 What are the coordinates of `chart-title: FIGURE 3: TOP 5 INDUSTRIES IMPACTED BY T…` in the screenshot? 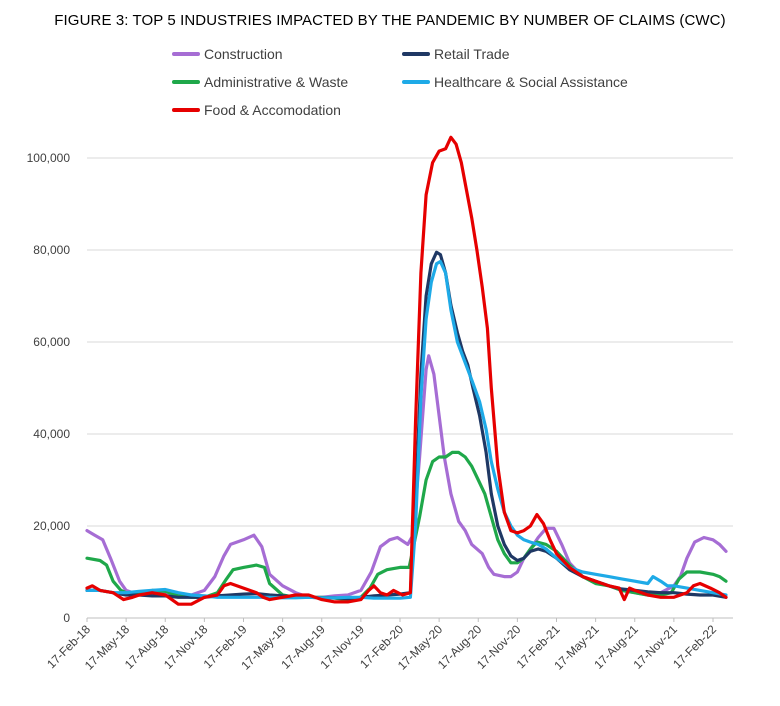 It's located at (390, 20).